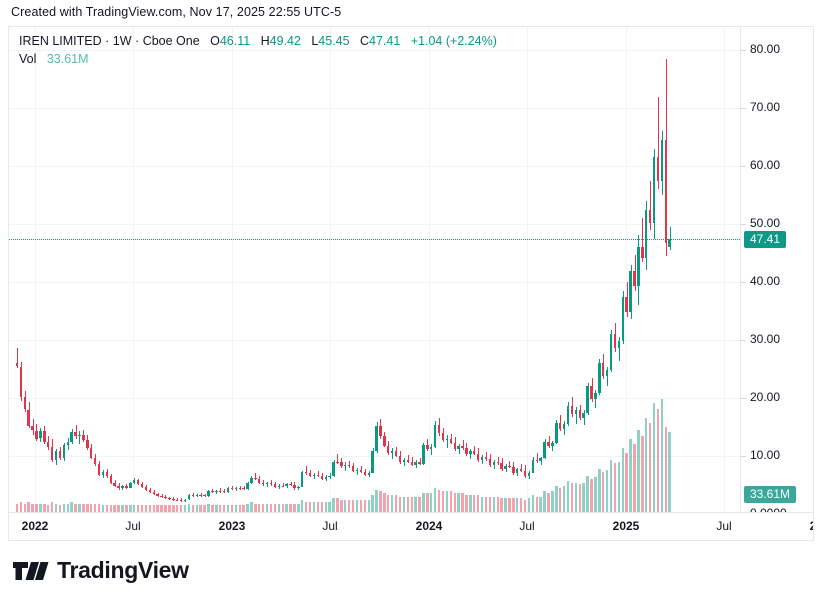 The image size is (822, 604). Describe the element at coordinates (765, 239) in the screenshot. I see `current-price-badge: 47.41` at that location.